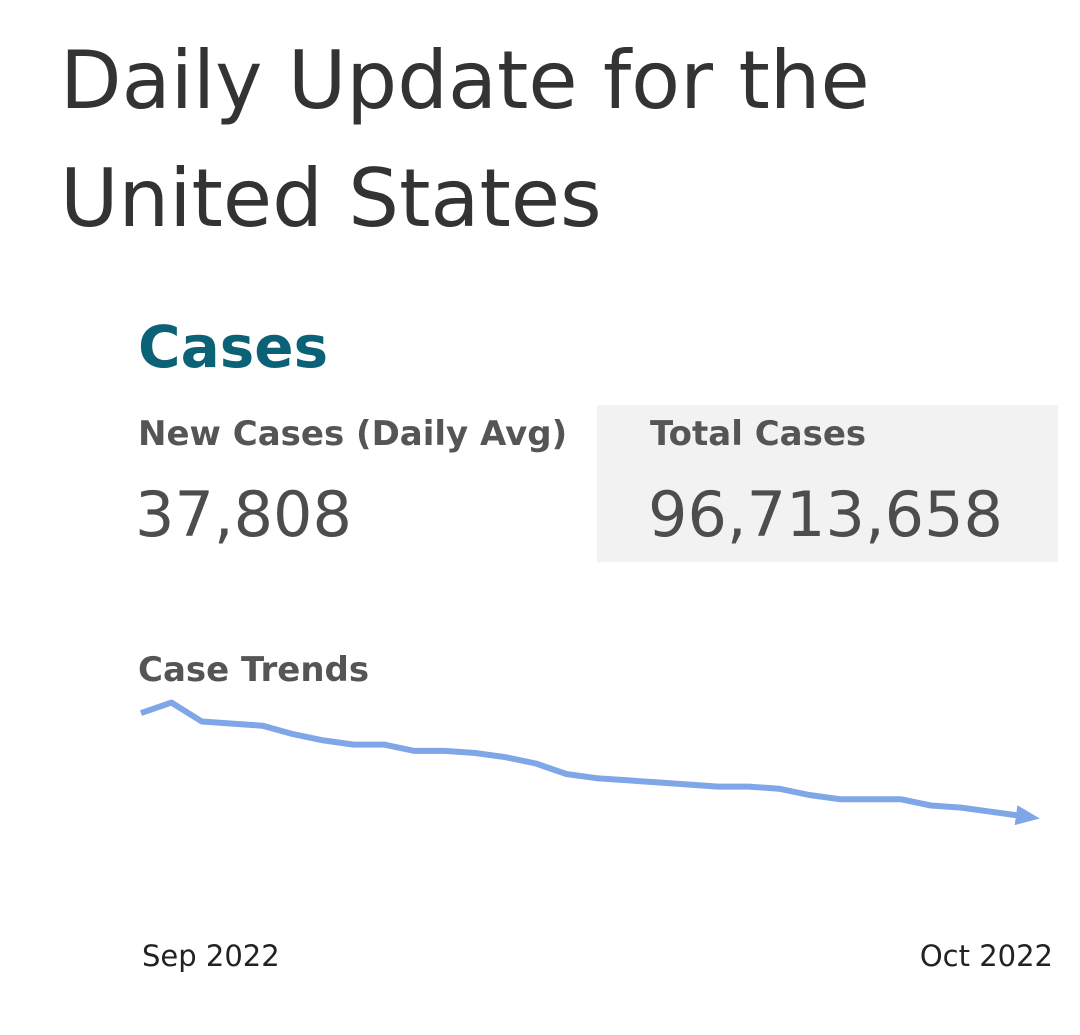  What do you see at coordinates (986, 956) in the screenshot?
I see `x-tick-label-end: Oct 2022` at bounding box center [986, 956].